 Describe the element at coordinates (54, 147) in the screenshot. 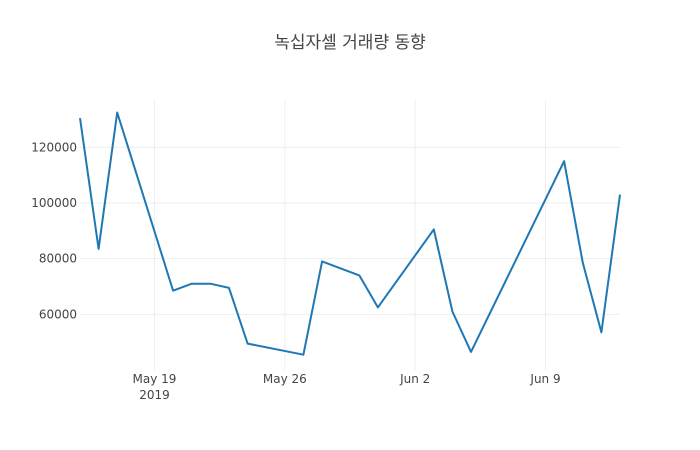

I see `y-tick-label: 120000` at that location.